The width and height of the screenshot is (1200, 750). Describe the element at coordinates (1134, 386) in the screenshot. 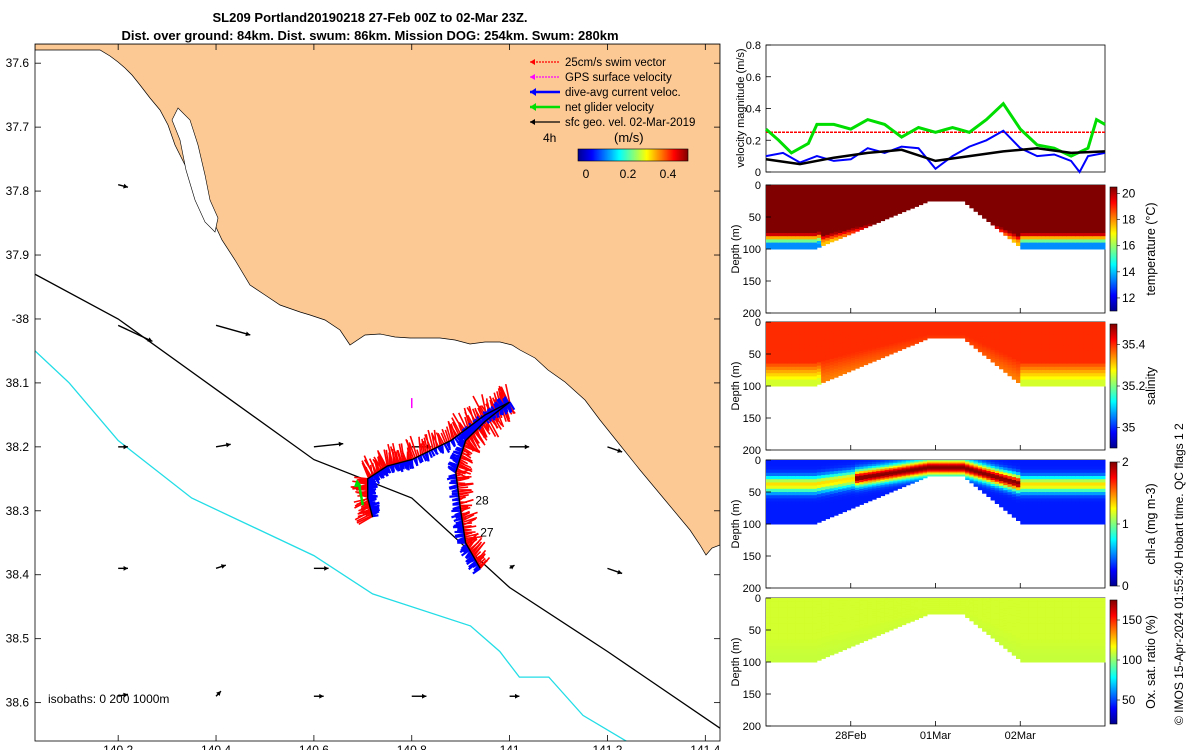

I see `salinity-cbtick-label: 35.2` at that location.